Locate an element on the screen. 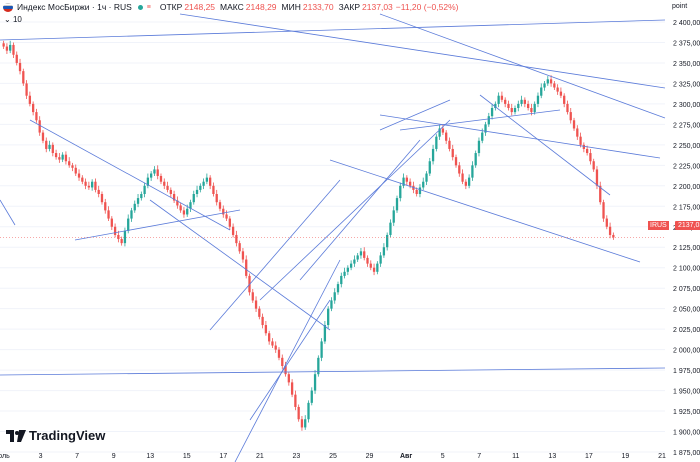  y-tick-label: 2 200,00 is located at coordinates (686, 187).